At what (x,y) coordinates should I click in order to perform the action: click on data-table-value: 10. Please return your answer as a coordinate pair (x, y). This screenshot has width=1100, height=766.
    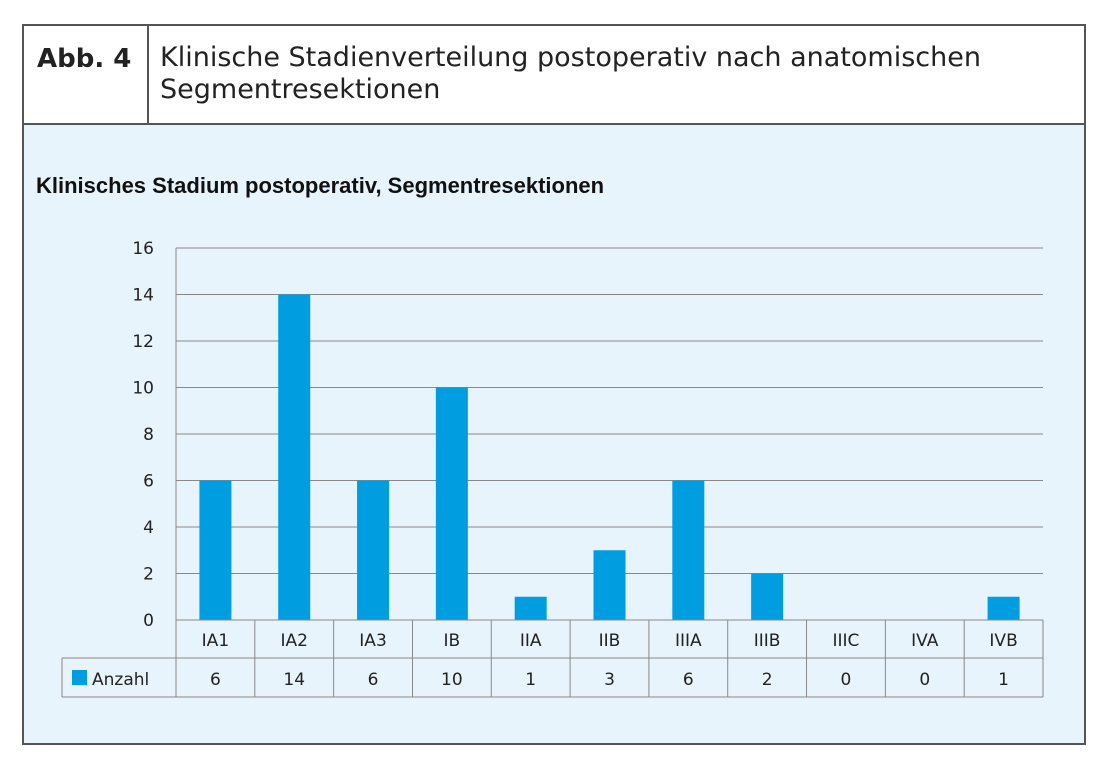
    Looking at the image, I should click on (452, 680).